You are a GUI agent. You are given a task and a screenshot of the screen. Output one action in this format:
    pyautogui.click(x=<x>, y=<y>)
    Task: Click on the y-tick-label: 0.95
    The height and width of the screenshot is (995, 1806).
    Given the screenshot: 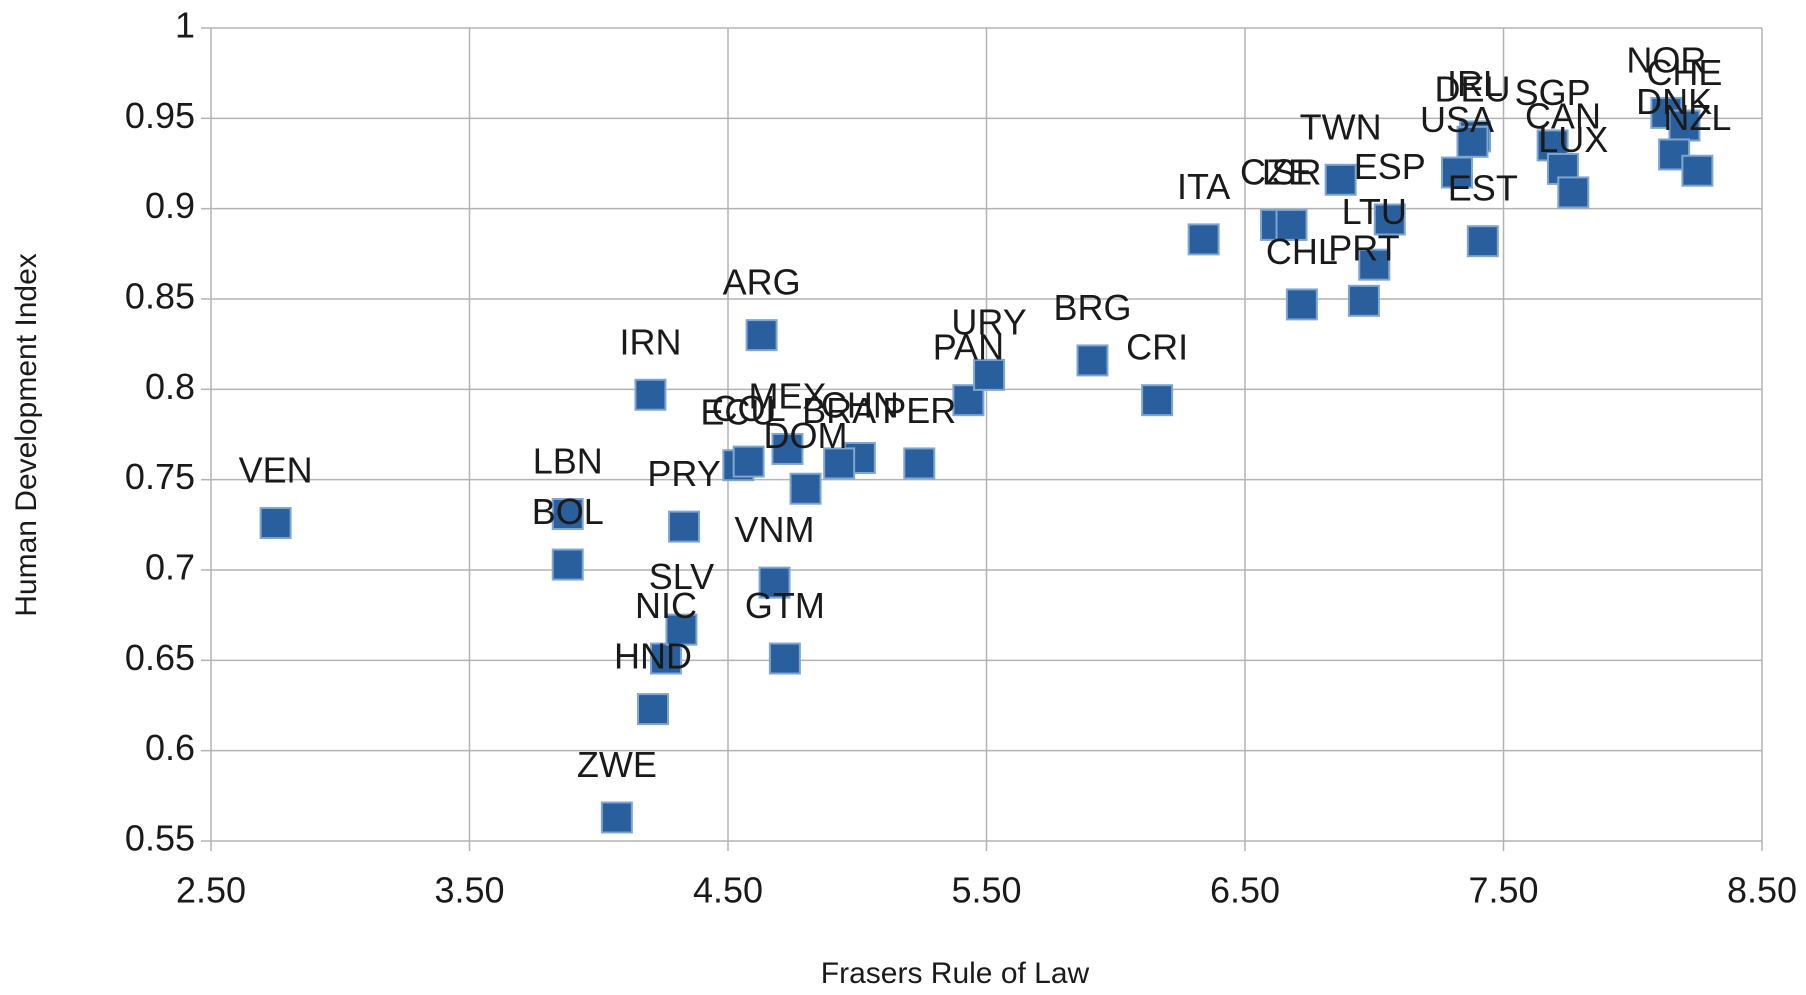 What is the action you would take?
    pyautogui.click(x=160, y=115)
    